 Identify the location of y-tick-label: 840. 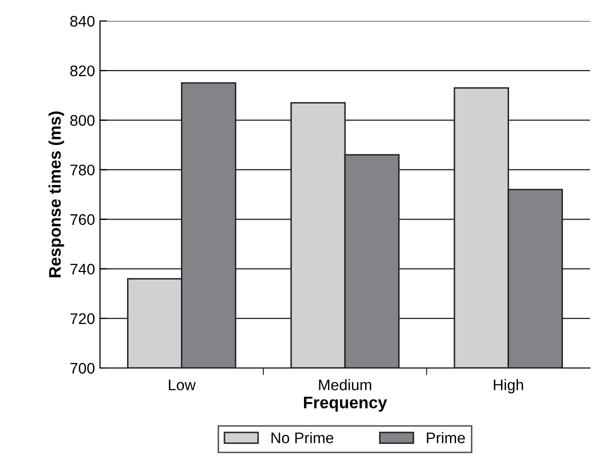
(82, 21).